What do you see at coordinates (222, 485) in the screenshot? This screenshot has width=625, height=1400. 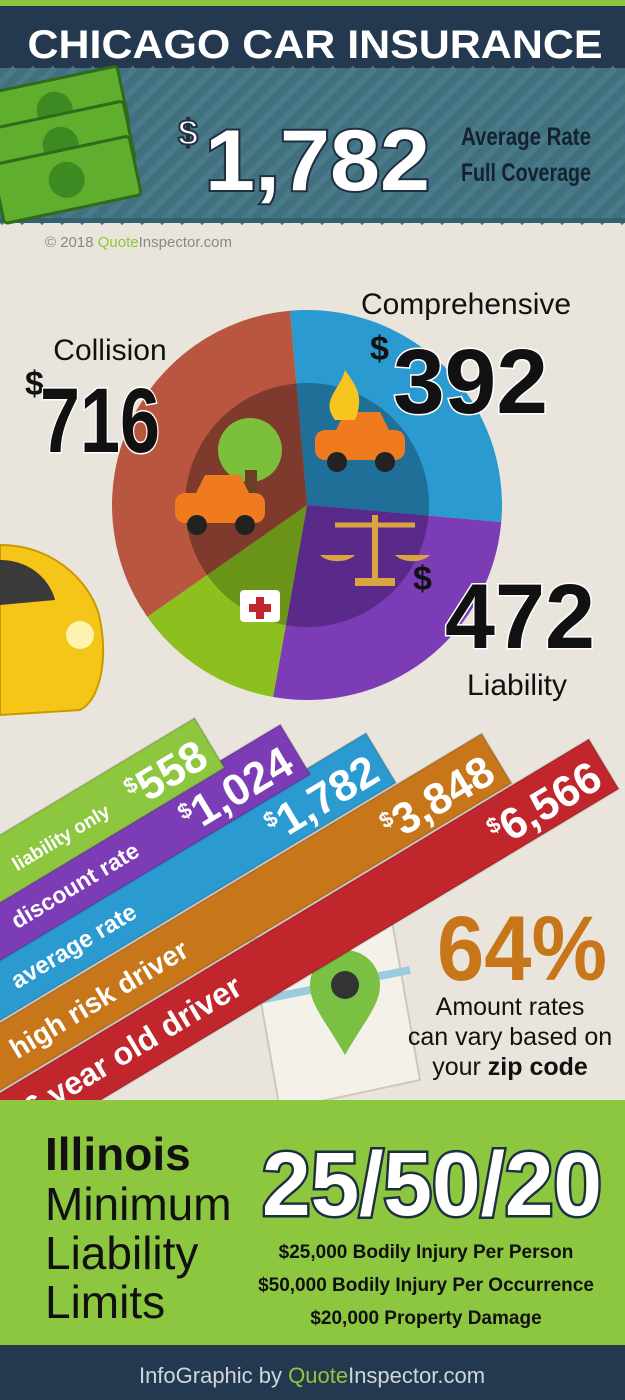 I see `car-roof` at bounding box center [222, 485].